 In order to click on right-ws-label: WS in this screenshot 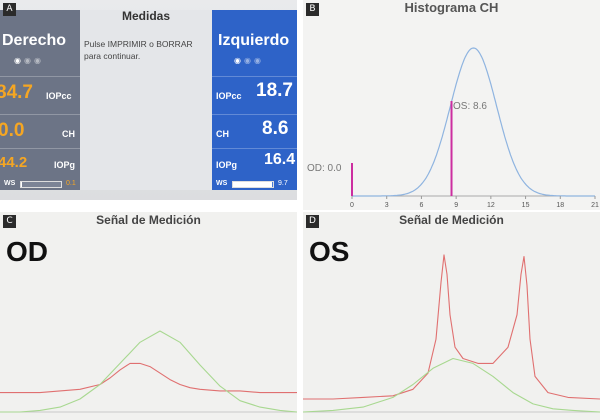, I will do `click(10, 183)`.